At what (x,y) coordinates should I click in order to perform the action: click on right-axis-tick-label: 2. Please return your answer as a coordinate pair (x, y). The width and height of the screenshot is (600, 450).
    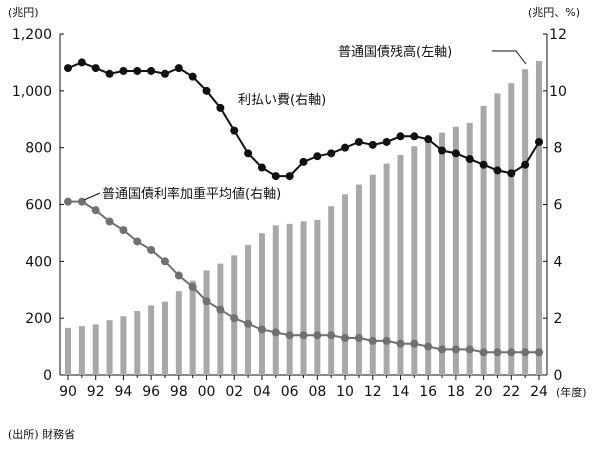
    Looking at the image, I should click on (558, 319).